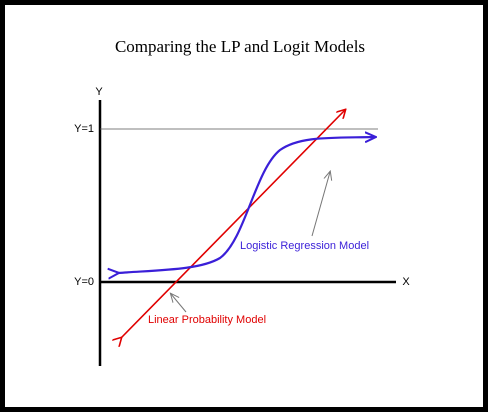  I want to click on y-axis-label: Y, so click(99, 92).